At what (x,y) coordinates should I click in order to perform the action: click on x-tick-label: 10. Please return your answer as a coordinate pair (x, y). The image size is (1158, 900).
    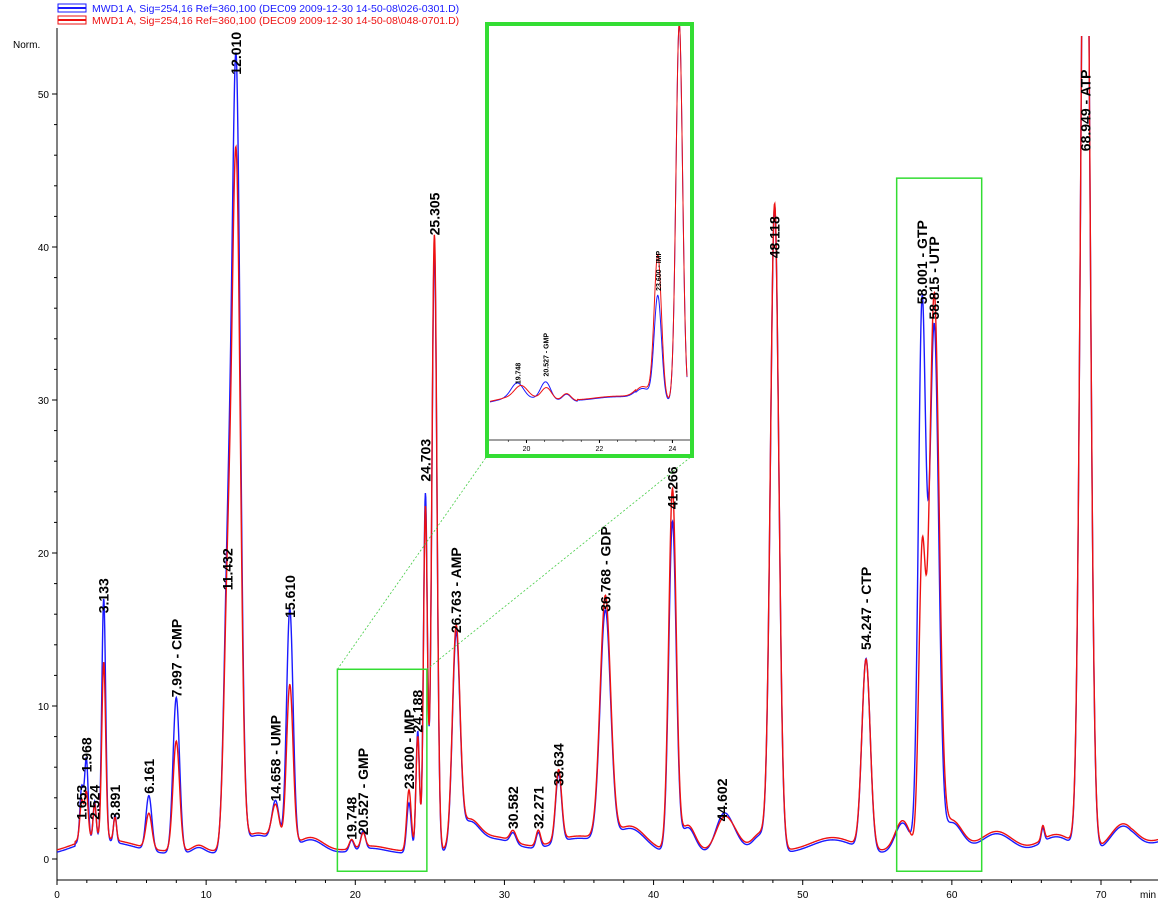
    Looking at the image, I should click on (207, 895).